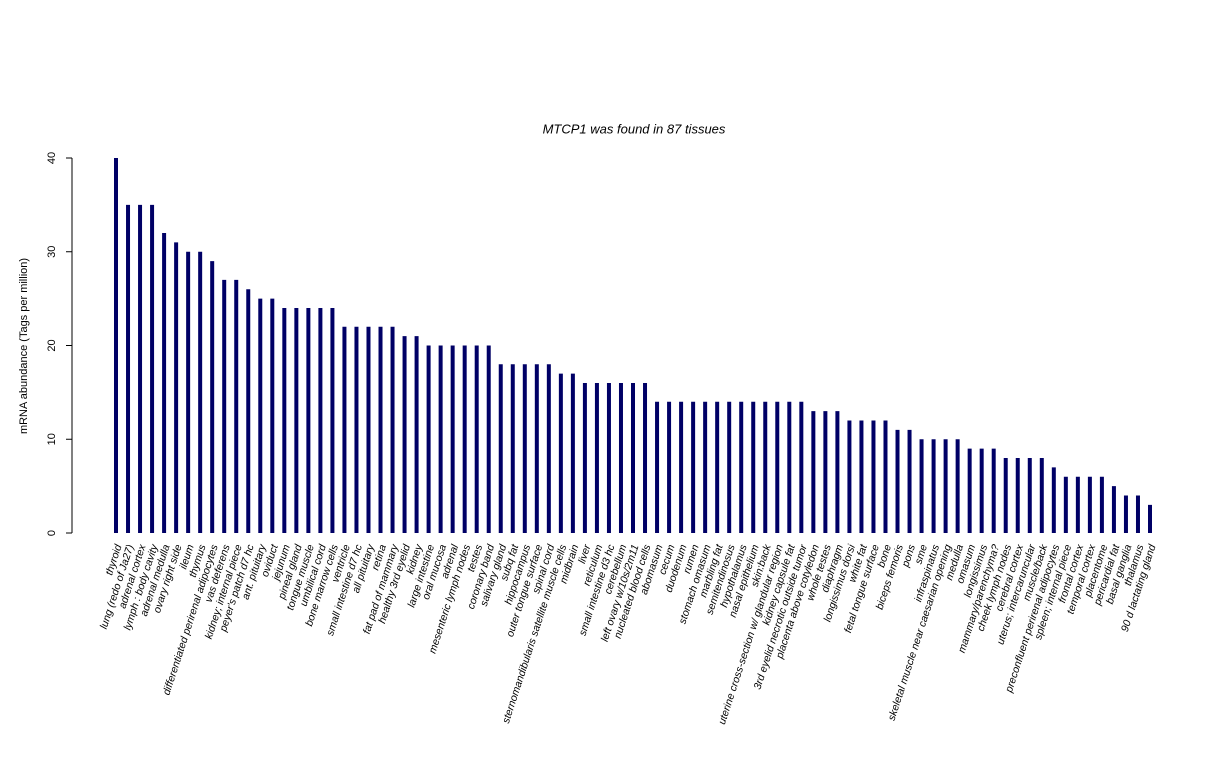 This screenshot has width=1224, height=768. I want to click on y-tick-label: 40, so click(52, 158).